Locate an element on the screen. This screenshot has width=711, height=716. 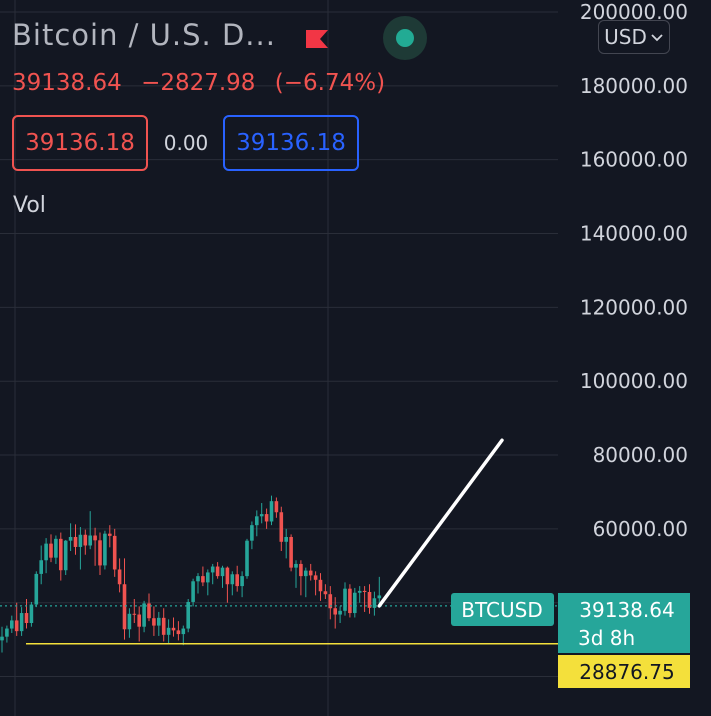
support-price-tag-label: 28876.75 is located at coordinates (626, 672).